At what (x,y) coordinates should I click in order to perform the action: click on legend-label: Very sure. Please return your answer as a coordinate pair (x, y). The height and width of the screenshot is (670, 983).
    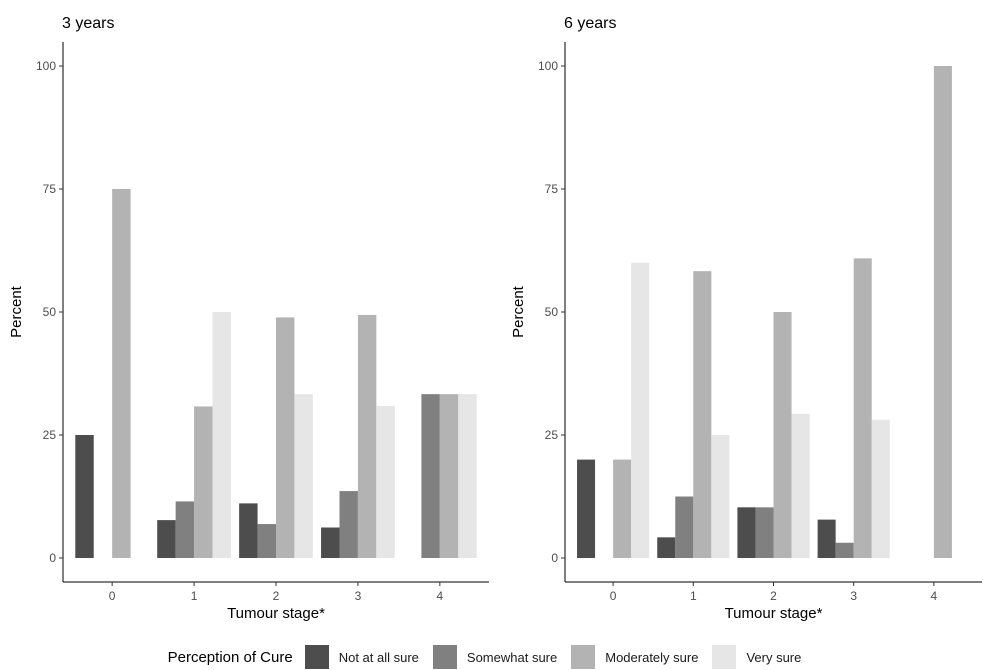
    Looking at the image, I should click on (774, 657).